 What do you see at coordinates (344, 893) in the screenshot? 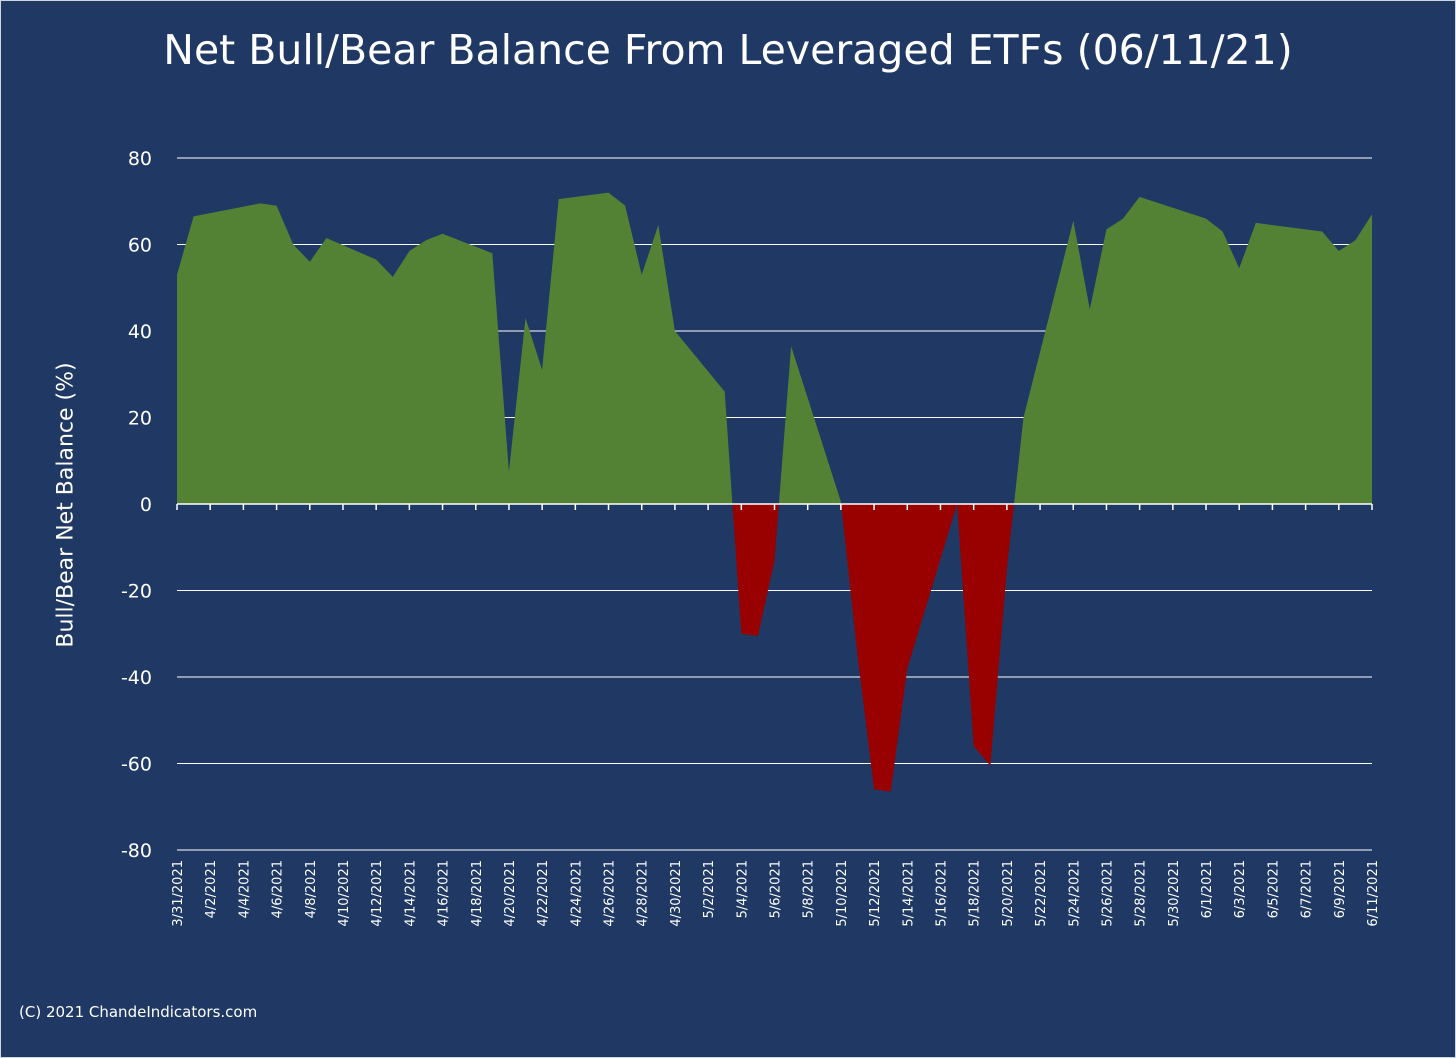
I see `x-tick-label: 4/10/2021` at bounding box center [344, 893].